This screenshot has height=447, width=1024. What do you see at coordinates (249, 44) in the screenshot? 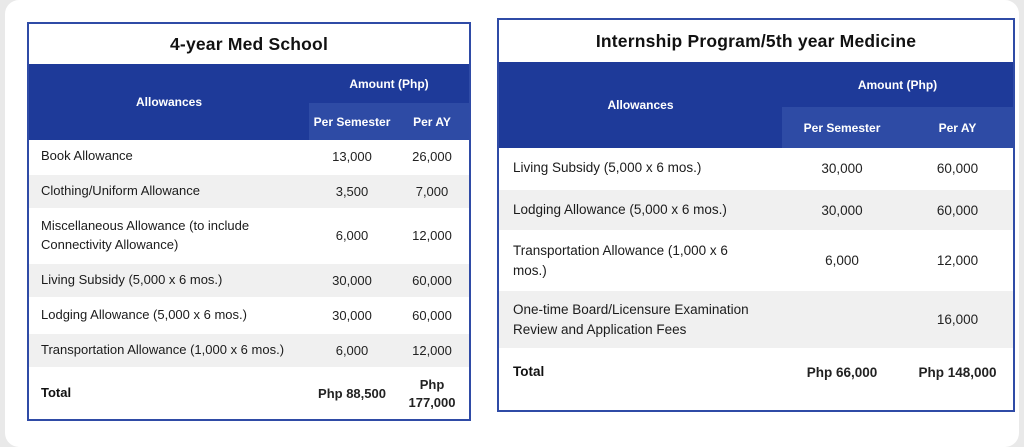
I see `table-title: 4-year Med School` at bounding box center [249, 44].